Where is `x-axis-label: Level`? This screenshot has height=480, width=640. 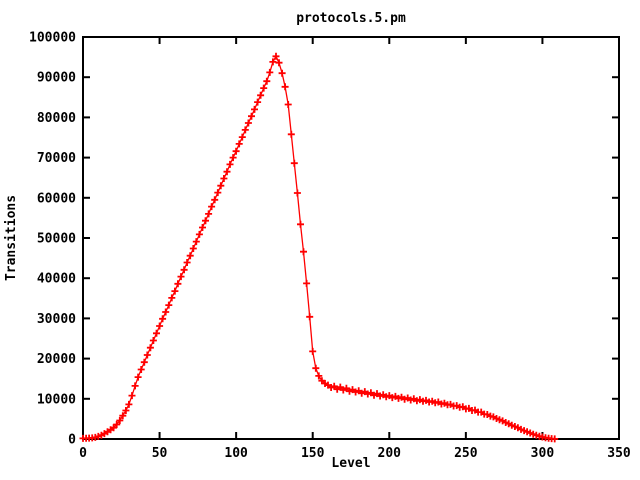
x-axis-label: Level is located at coordinates (350, 463).